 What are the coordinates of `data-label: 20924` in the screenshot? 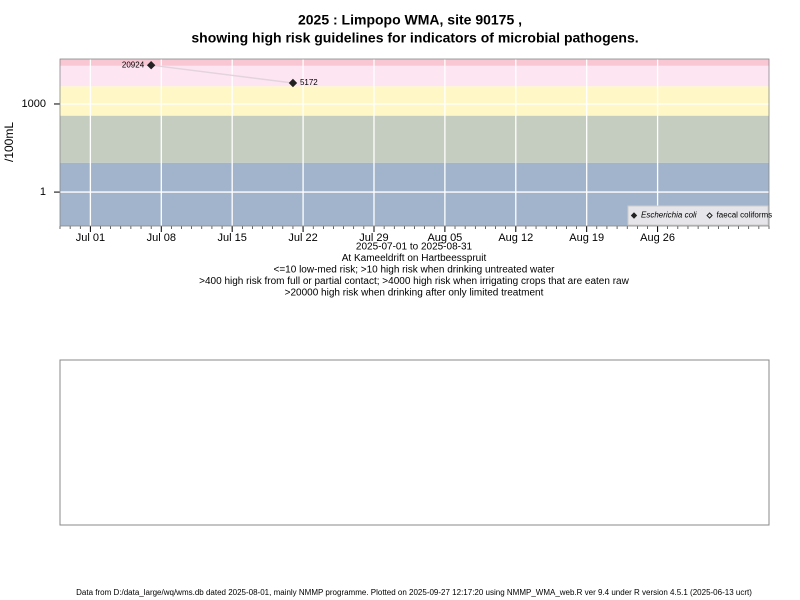 It's located at (133, 64).